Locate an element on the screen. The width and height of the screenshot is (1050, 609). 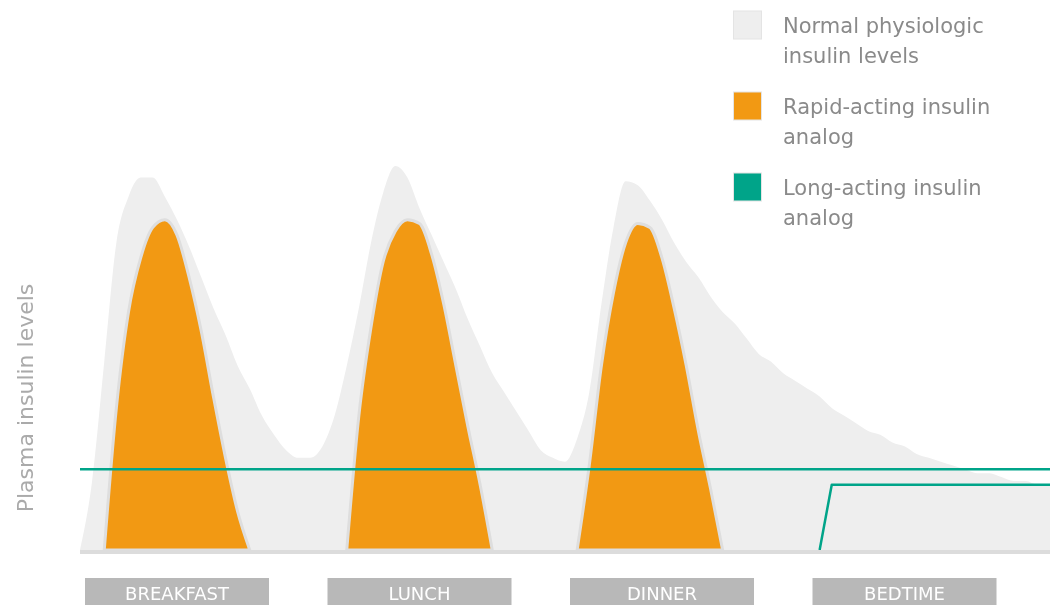
x-tick-label: DINNER is located at coordinates (662, 593).